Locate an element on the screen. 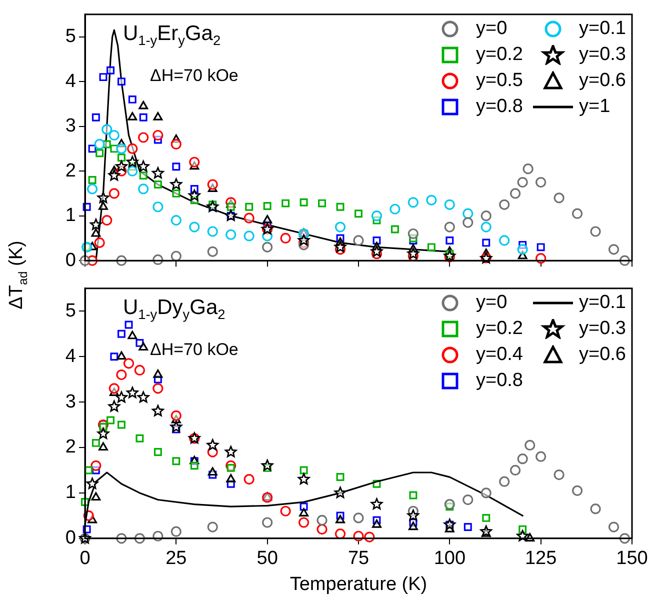  x-tick-label: 50 is located at coordinates (267, 559).